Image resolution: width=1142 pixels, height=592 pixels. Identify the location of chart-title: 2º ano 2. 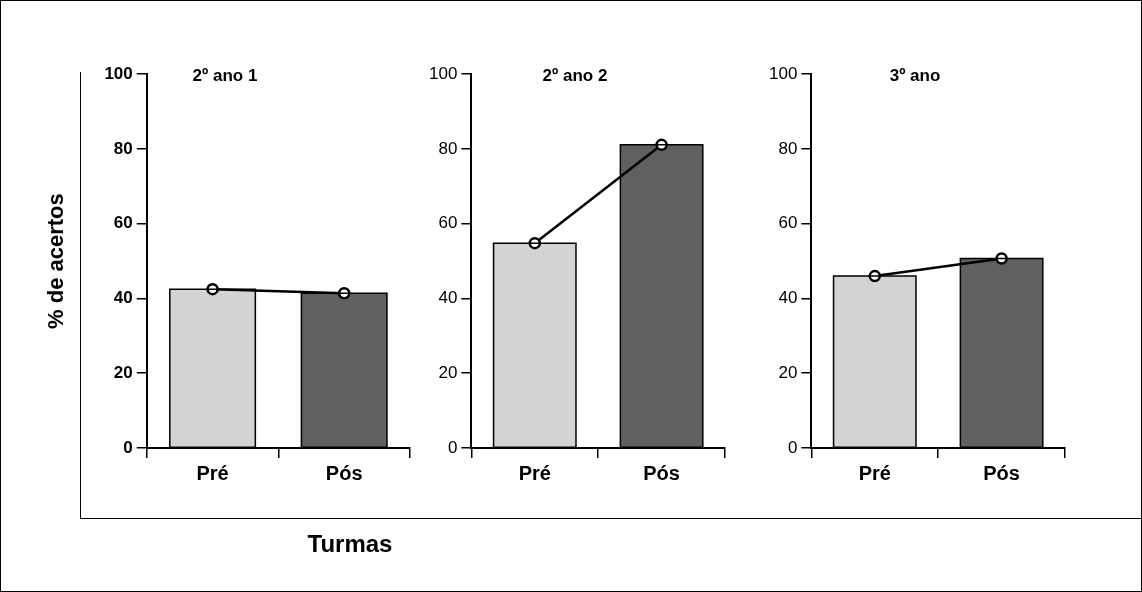
(575, 75).